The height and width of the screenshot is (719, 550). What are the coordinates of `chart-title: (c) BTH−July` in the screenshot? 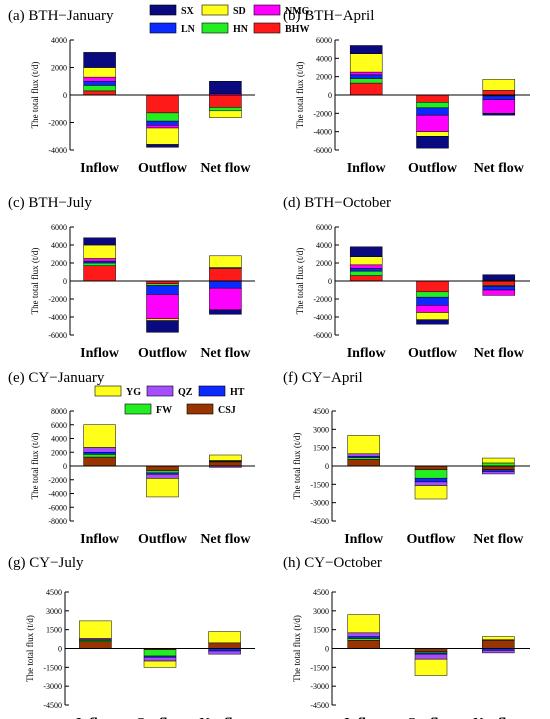 It's located at (50, 203).